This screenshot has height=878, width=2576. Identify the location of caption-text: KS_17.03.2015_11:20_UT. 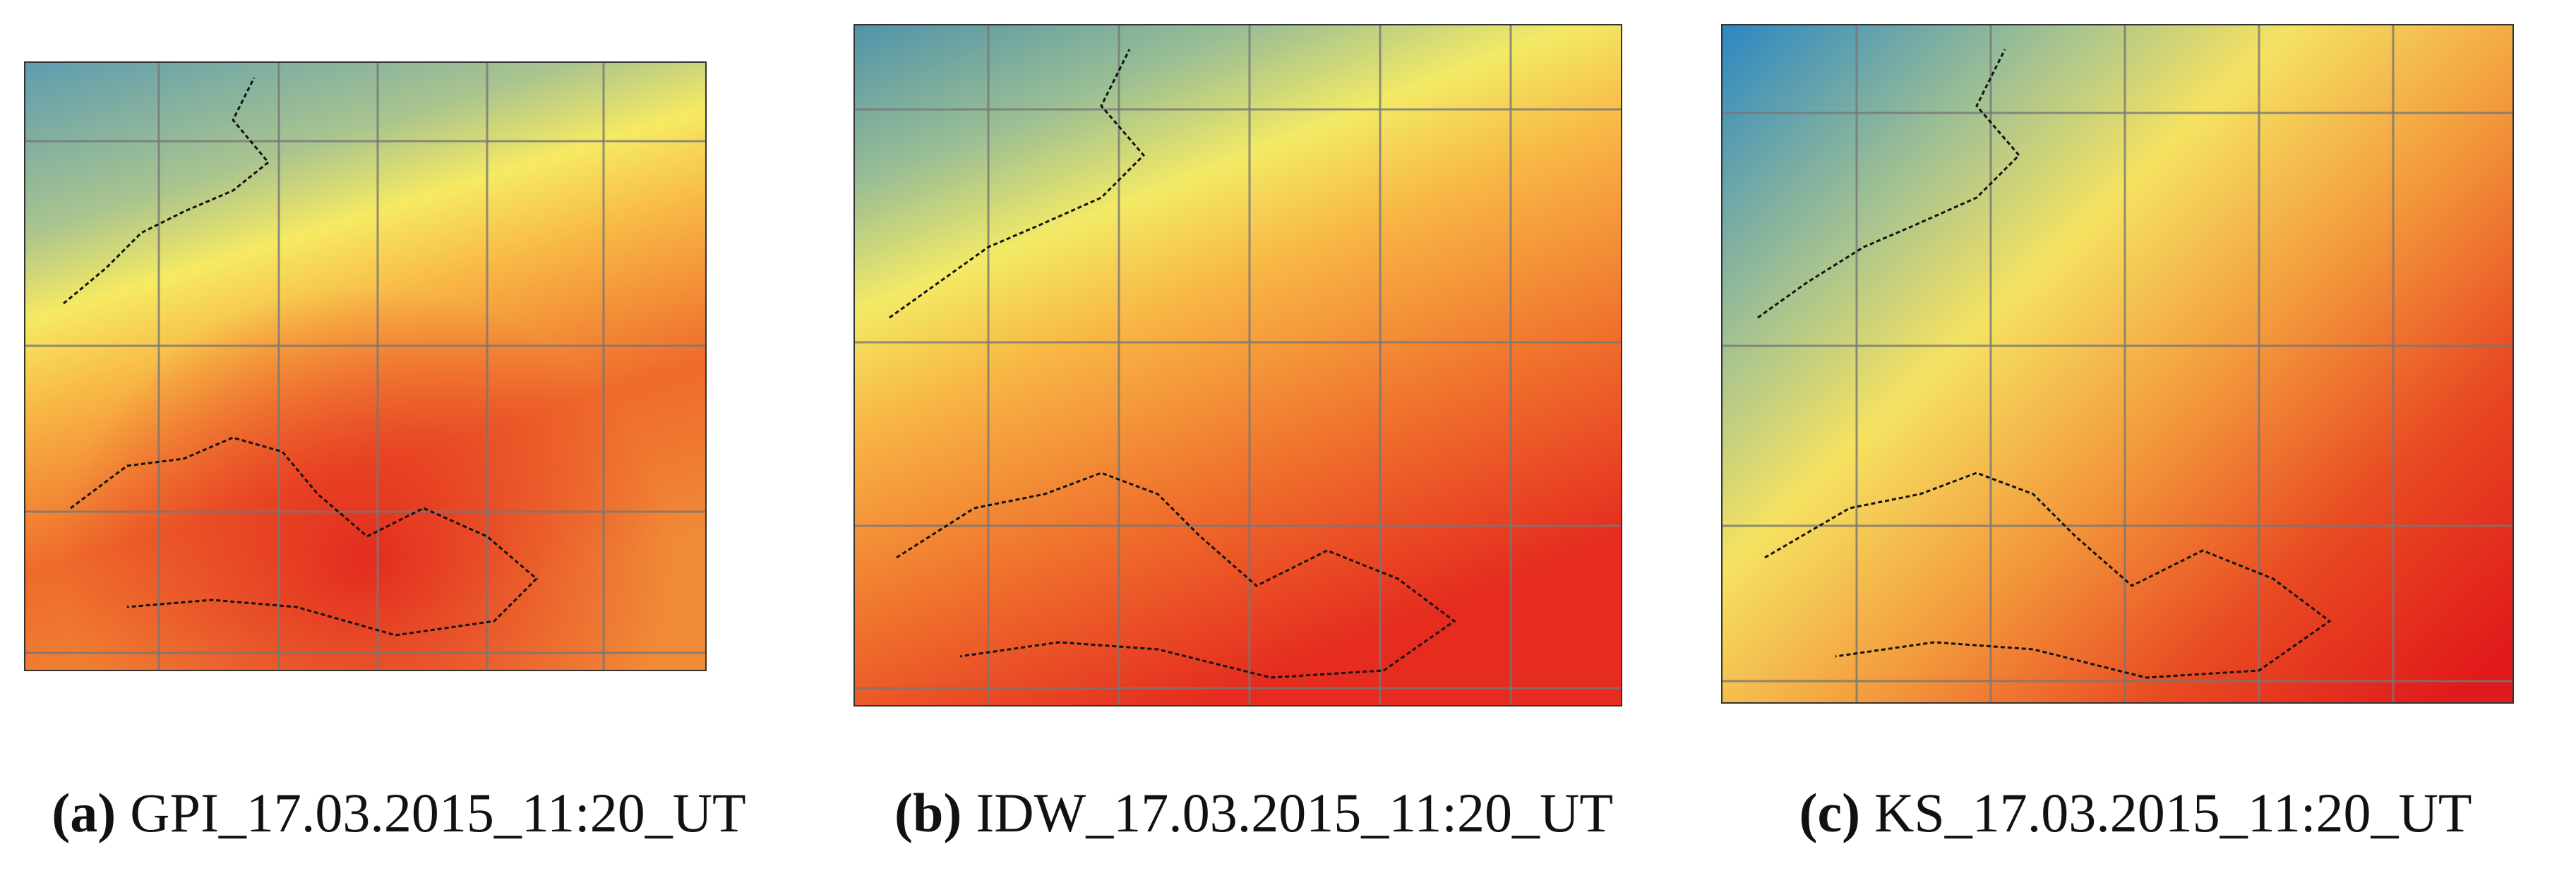
(2173, 812).